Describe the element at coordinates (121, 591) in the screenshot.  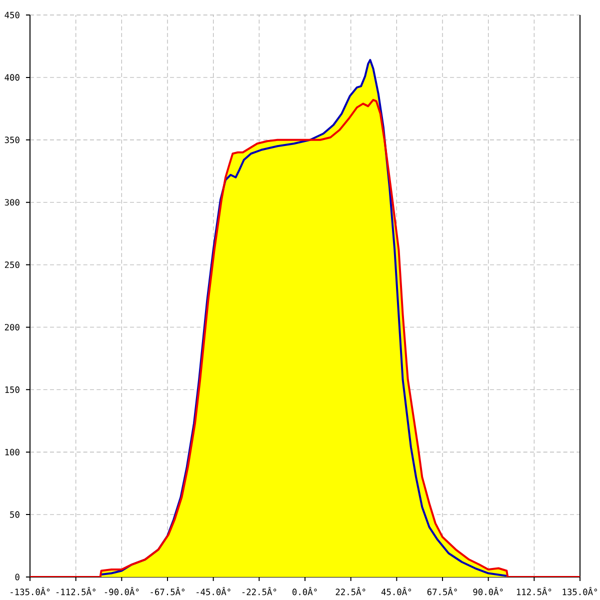
I see `x-tick-label: -90.0Â°` at that location.